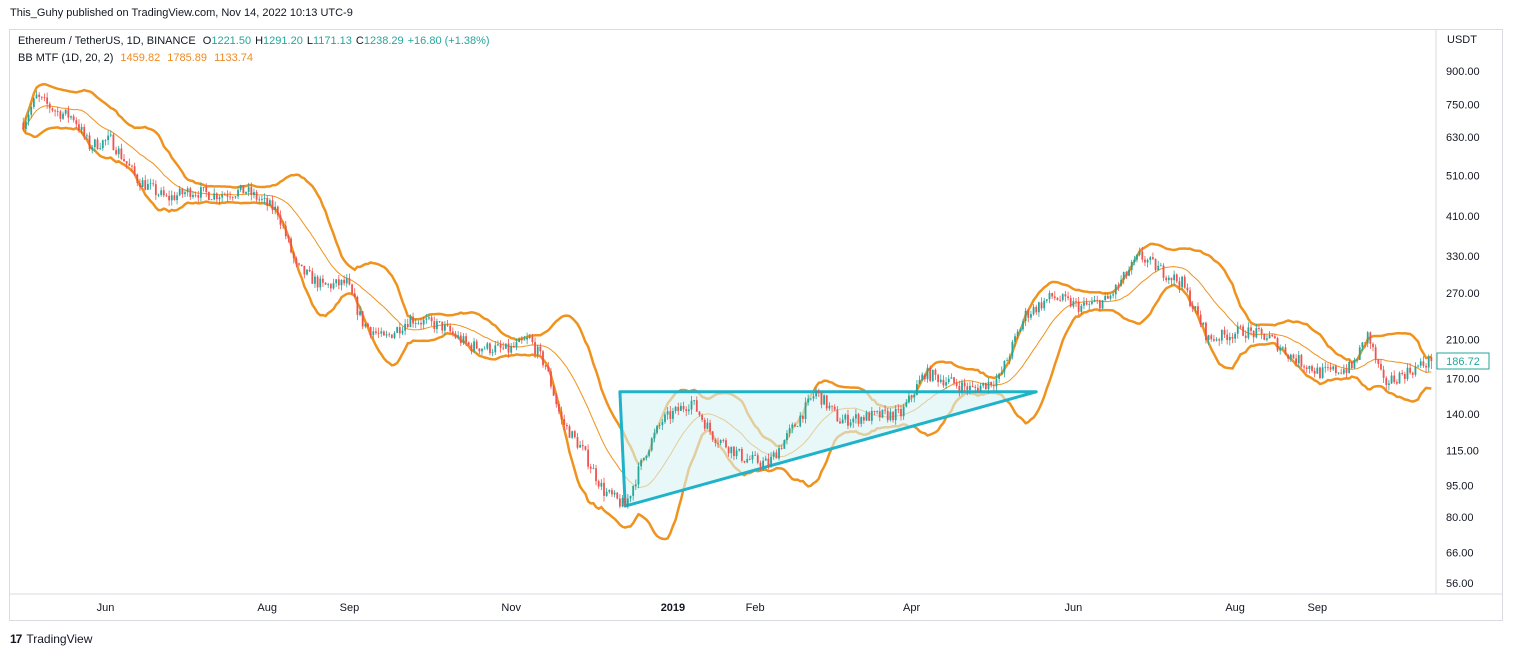 This screenshot has height=657, width=1514. Describe the element at coordinates (259, 41) in the screenshot. I see `high-label: H` at that location.